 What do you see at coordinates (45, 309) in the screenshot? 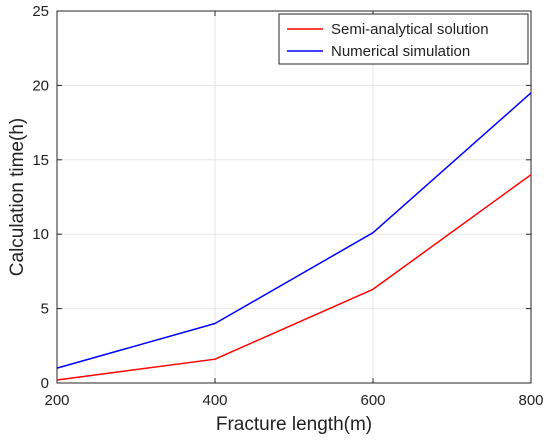
I see `y-tick-label: 5` at bounding box center [45, 309].